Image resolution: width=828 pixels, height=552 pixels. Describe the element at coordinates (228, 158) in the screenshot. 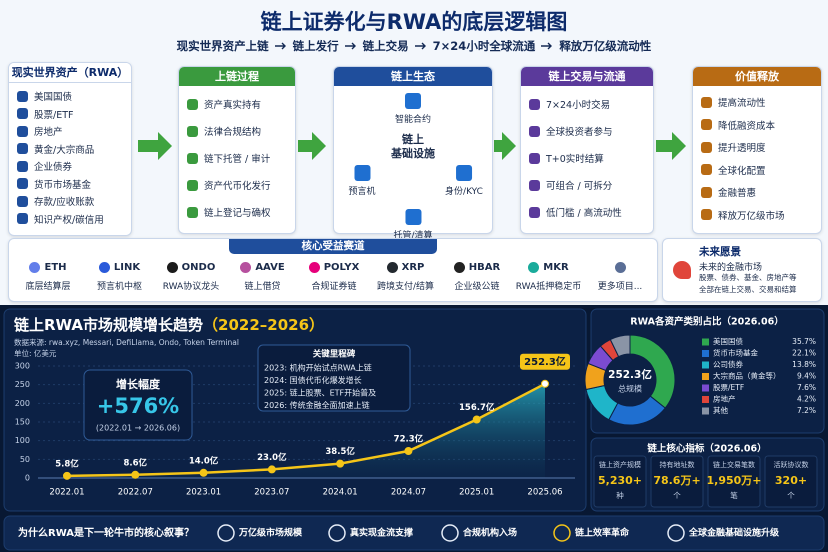

I see `process-item: 链下托管 / 审计` at that location.